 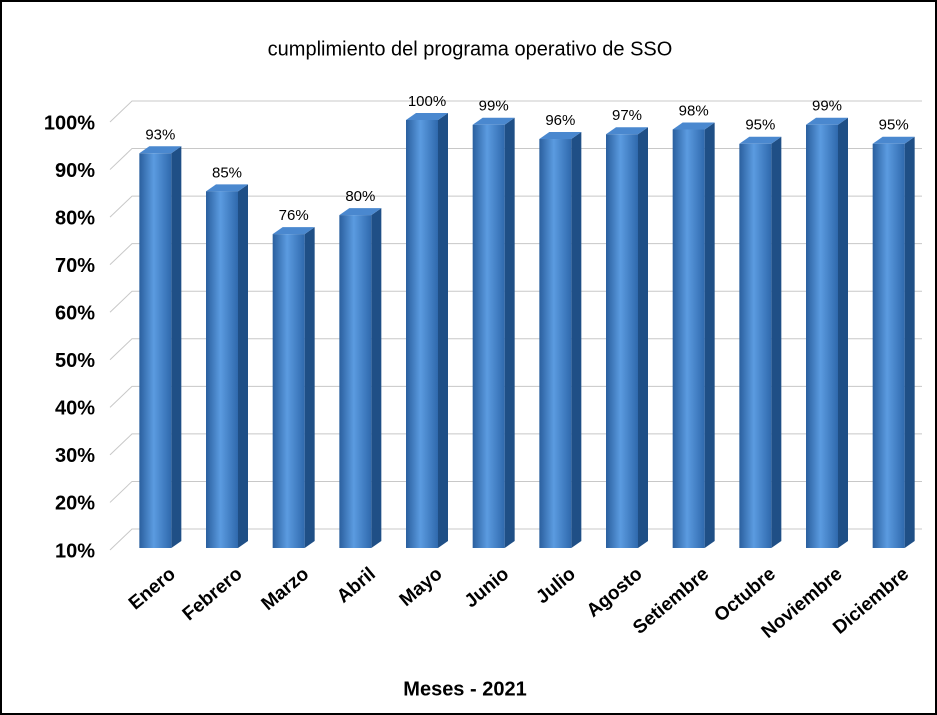 What do you see at coordinates (75, 266) in the screenshot?
I see `y-tick-label: 70%` at bounding box center [75, 266].